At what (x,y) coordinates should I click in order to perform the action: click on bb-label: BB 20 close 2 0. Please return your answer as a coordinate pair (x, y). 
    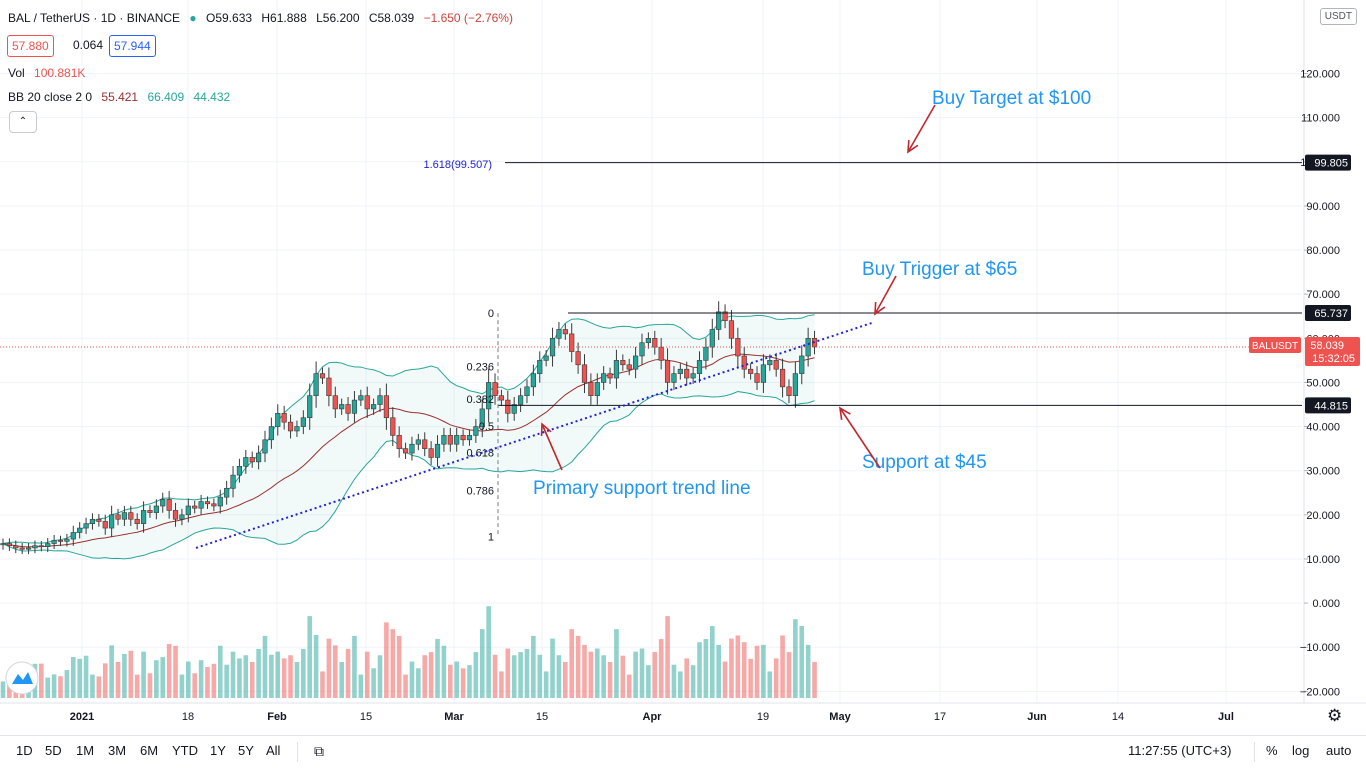
    Looking at the image, I should click on (50, 97).